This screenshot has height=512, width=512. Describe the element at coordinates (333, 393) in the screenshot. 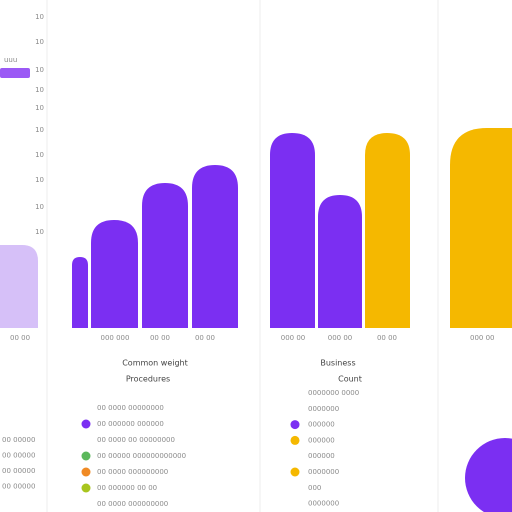

I see `legend-item: 0000000 0000` at that location.